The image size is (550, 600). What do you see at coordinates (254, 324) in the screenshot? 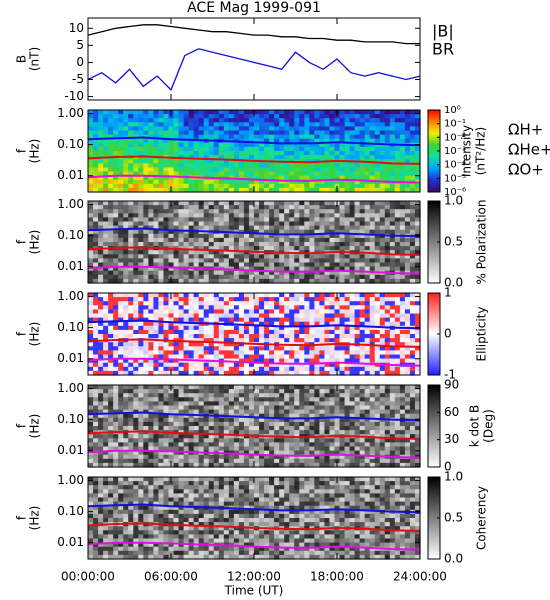
I see `series-line` at bounding box center [254, 324].